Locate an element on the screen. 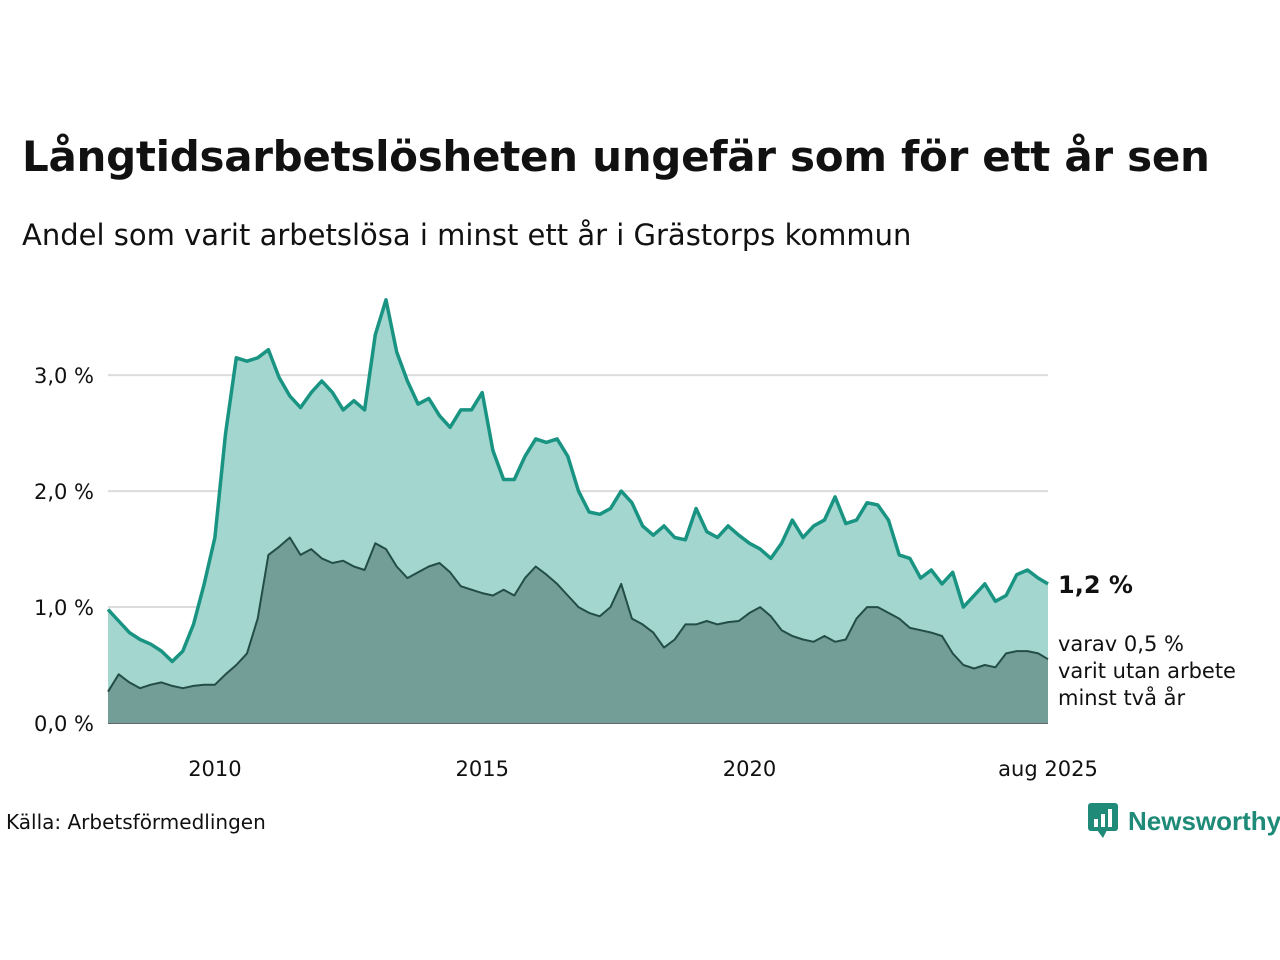  series-line-longterm is located at coordinates (578, 614).